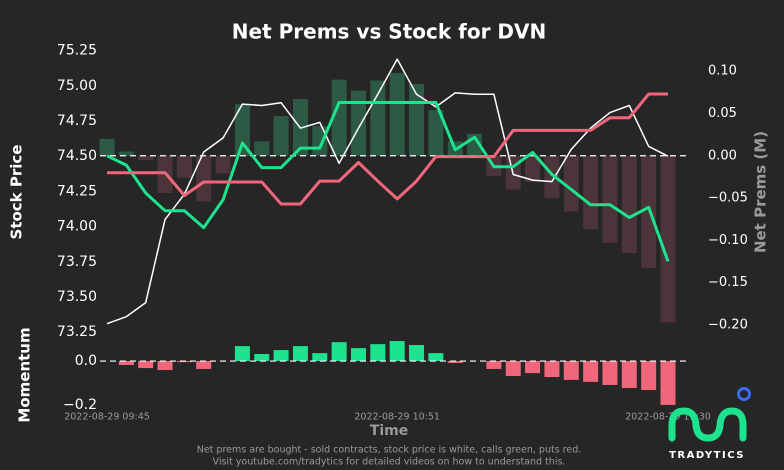 This screenshot has height=470, width=784. Describe the element at coordinates (389, 32) in the screenshot. I see `chart-title: Net Prems vs Stock for DVN` at that location.